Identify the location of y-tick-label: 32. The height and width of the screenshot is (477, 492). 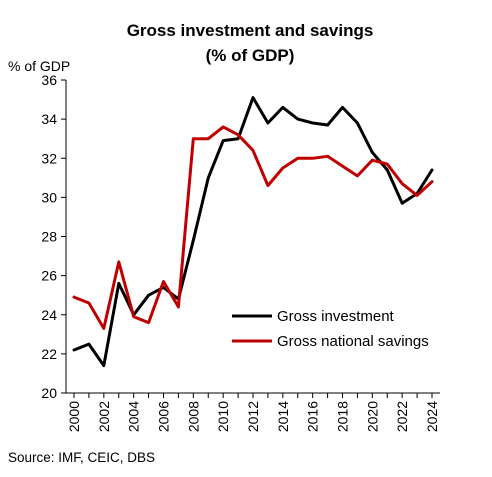
(49, 158).